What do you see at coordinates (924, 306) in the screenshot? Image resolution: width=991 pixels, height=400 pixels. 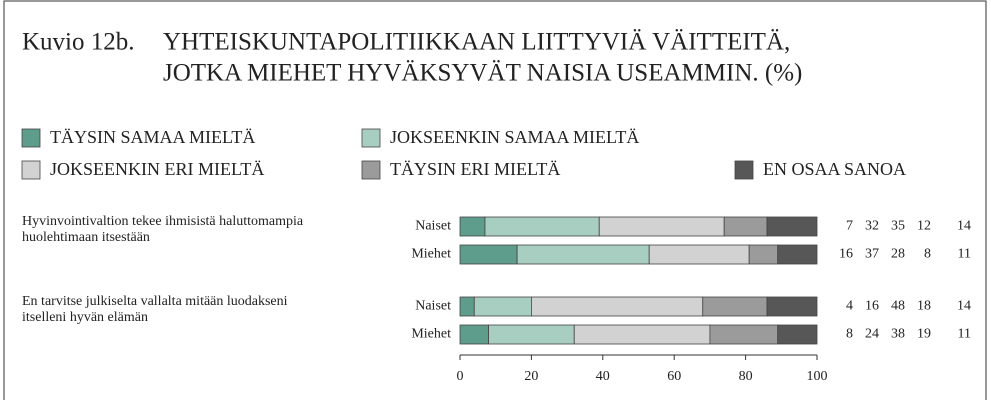 I see `value-label: 18` at bounding box center [924, 306].